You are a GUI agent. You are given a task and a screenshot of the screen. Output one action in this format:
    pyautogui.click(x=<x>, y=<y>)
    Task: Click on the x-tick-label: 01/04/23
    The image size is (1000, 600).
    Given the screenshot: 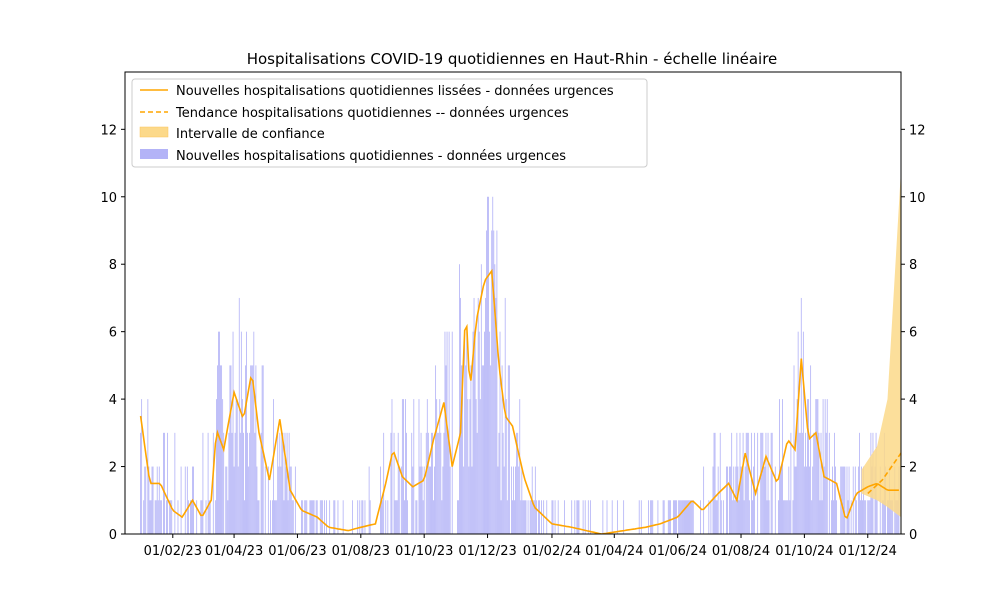 What is the action you would take?
    pyautogui.click(x=234, y=551)
    